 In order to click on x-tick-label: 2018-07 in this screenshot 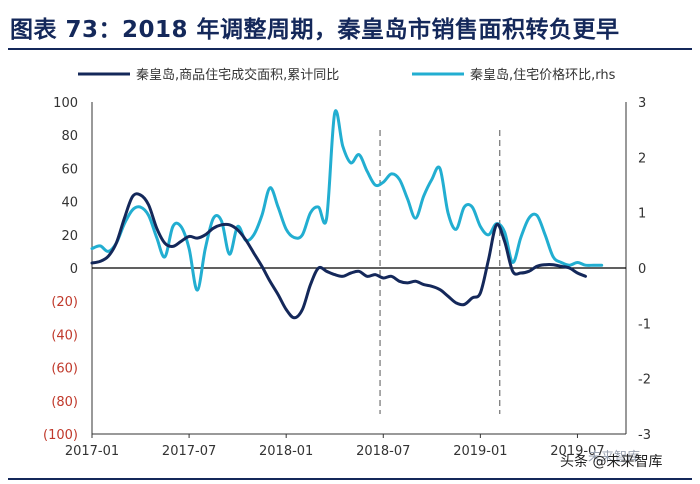, I will do `click(383, 451)`.